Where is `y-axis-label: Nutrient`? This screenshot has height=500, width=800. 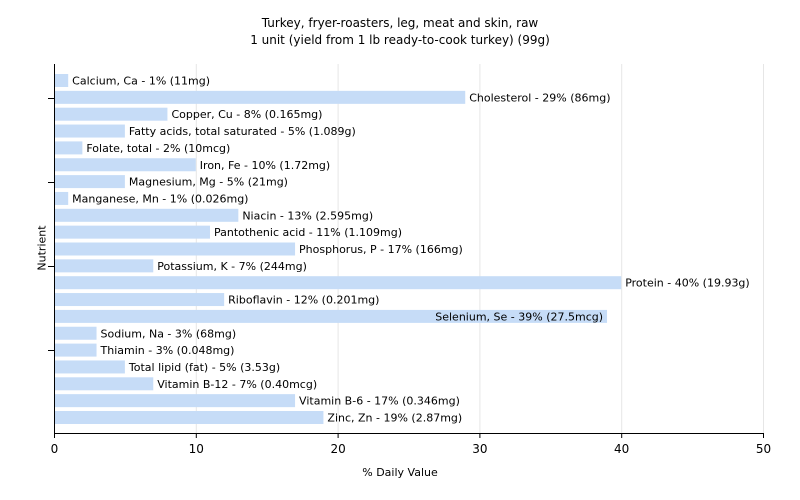 y-axis-label: Nutrient is located at coordinates (42, 248).